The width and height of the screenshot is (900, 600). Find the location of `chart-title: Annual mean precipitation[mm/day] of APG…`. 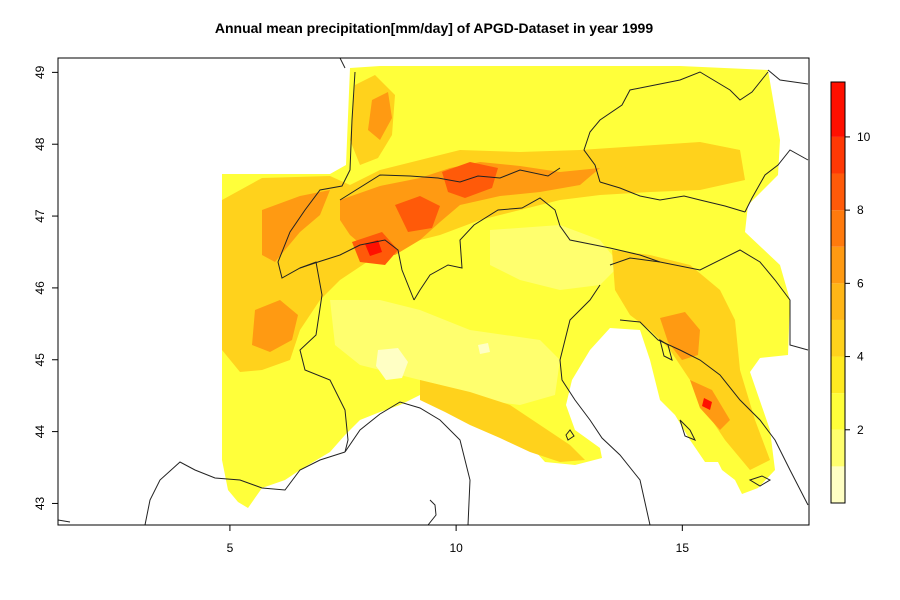

chart-title: Annual mean precipitation[mm/day] of APG… is located at coordinates (434, 28).